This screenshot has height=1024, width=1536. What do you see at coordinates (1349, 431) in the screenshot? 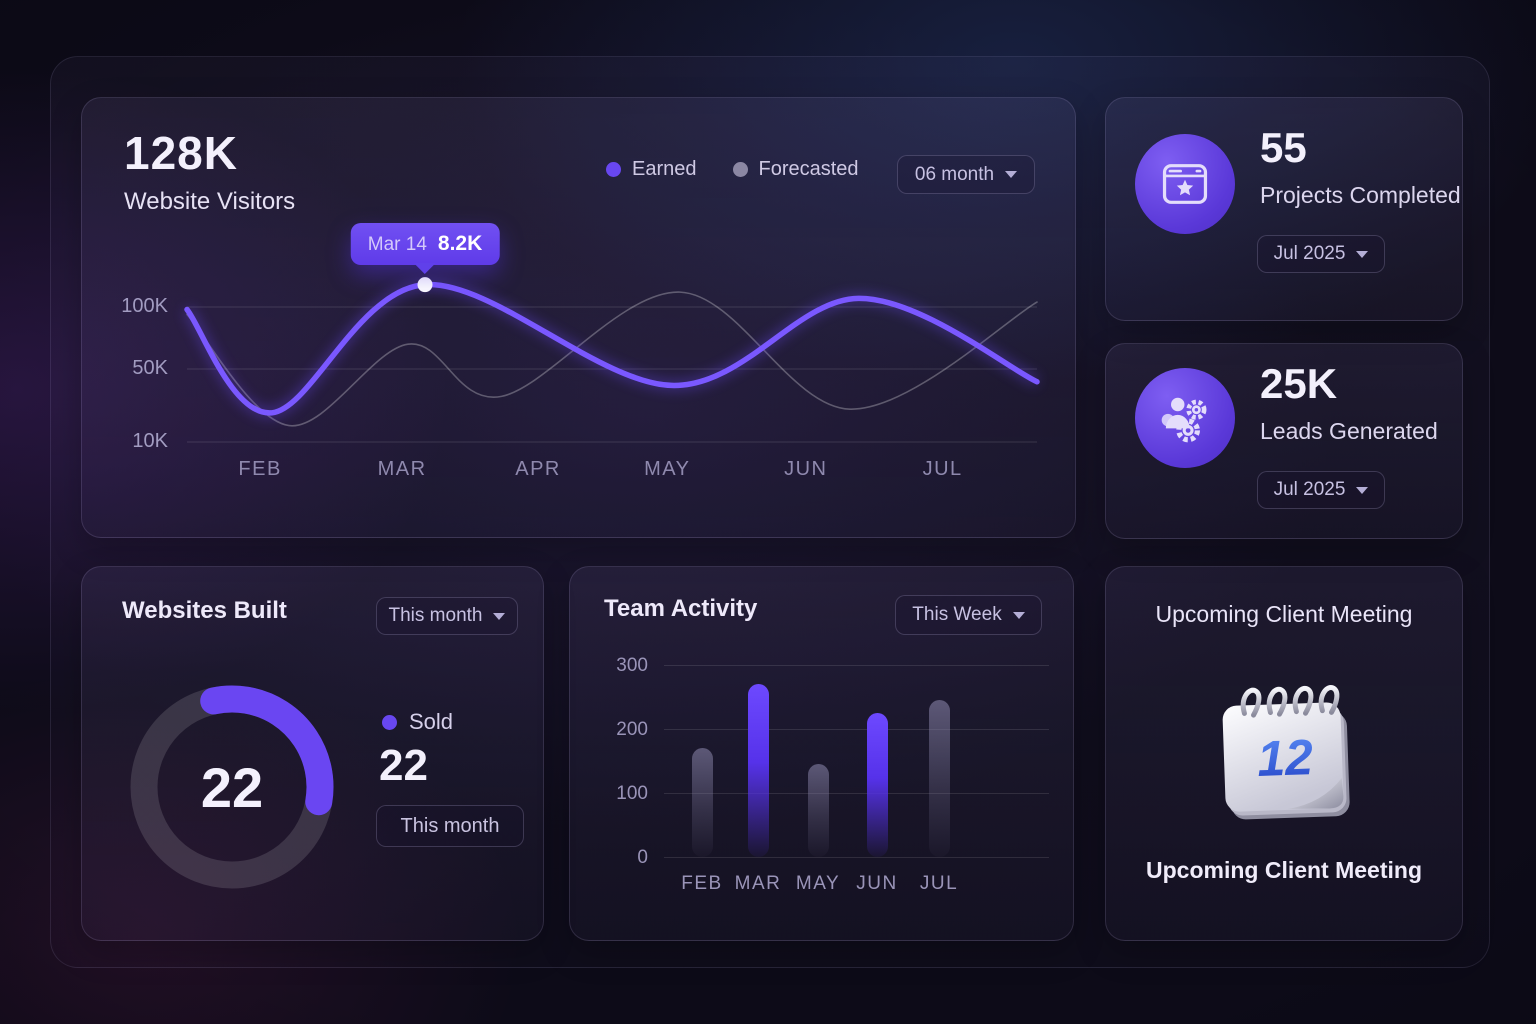
I see `leads-label: Leads Generated` at bounding box center [1349, 431].